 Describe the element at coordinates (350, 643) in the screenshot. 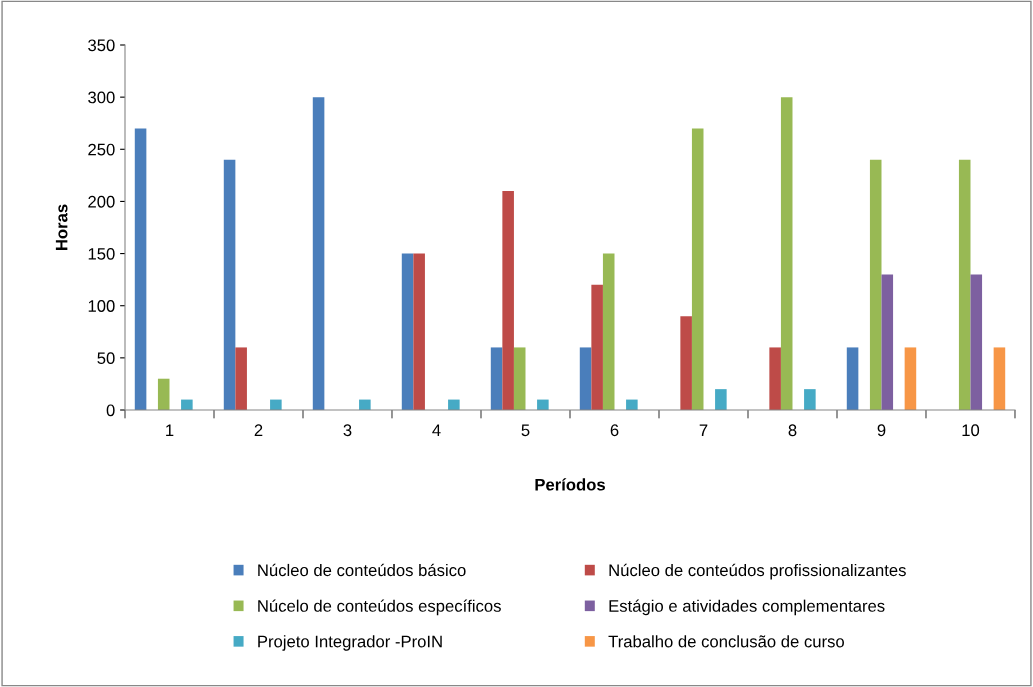

I see `legend-label: Projeto Integrador -ProIN` at that location.